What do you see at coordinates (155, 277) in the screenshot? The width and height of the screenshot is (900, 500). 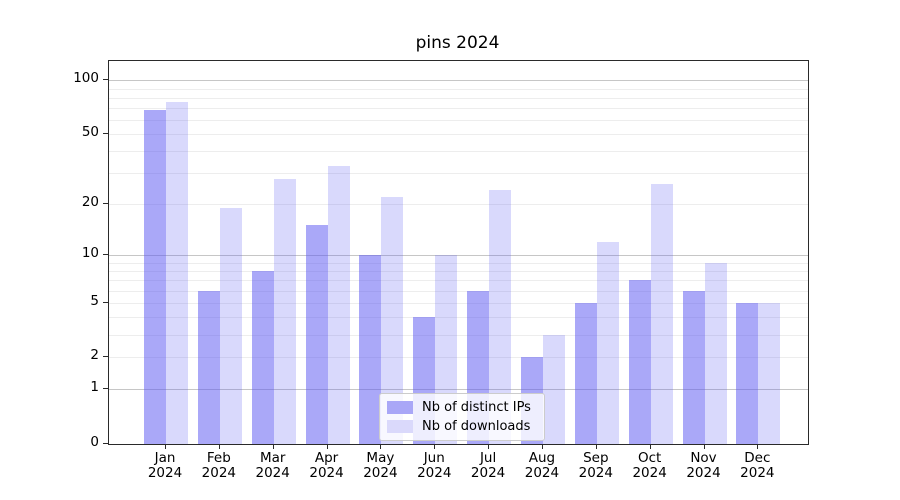 I see `bar-jan-distinct-ips` at bounding box center [155, 277].